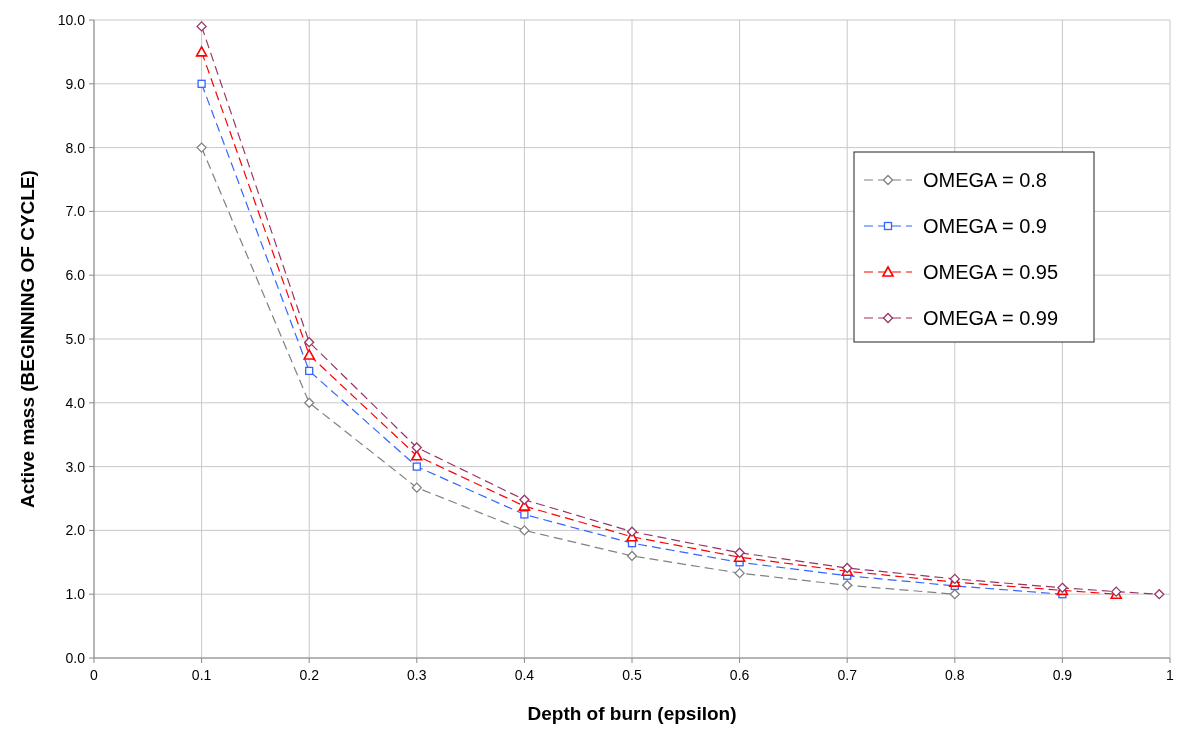  What do you see at coordinates (75, 658) in the screenshot?
I see `y-tick-label: 0.0` at bounding box center [75, 658].